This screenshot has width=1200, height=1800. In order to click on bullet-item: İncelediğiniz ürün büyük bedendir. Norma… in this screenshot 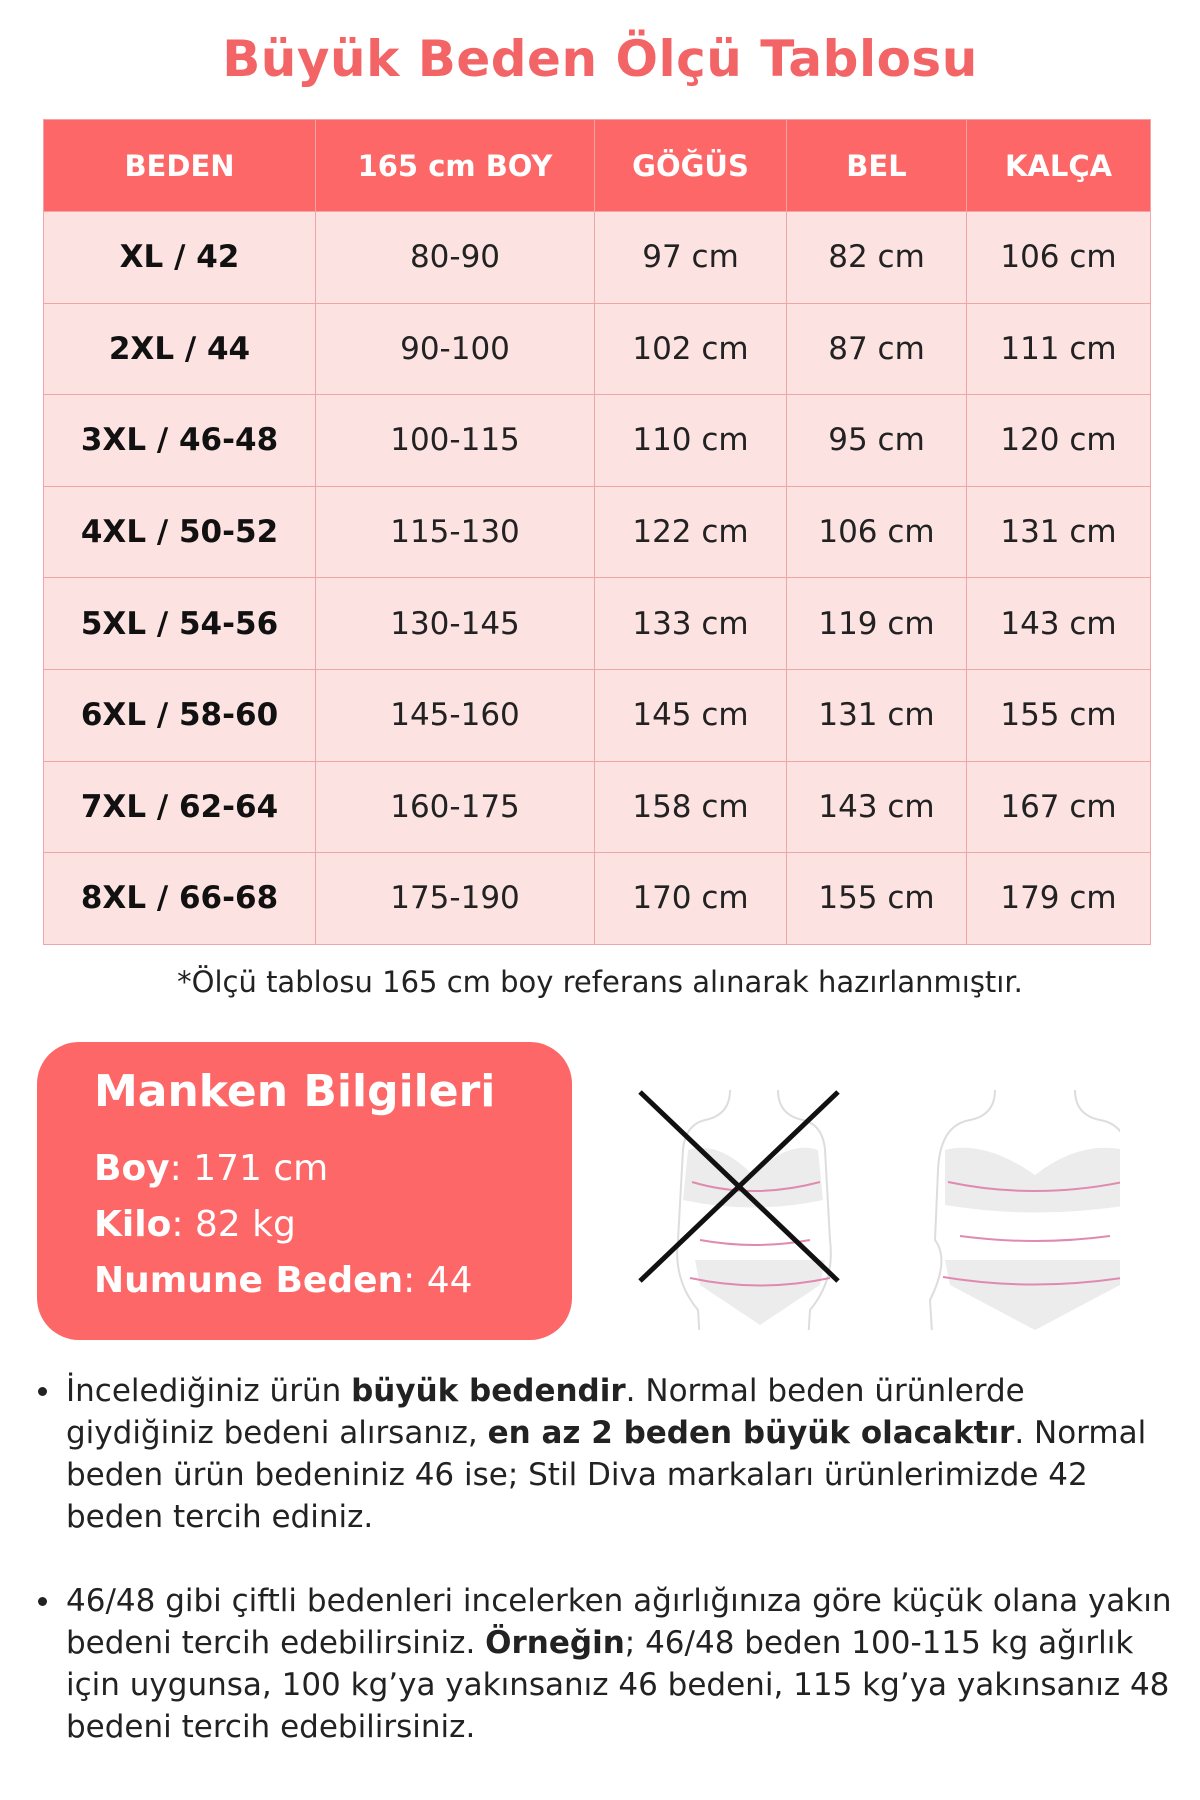, I will do `click(604, 1454)`.